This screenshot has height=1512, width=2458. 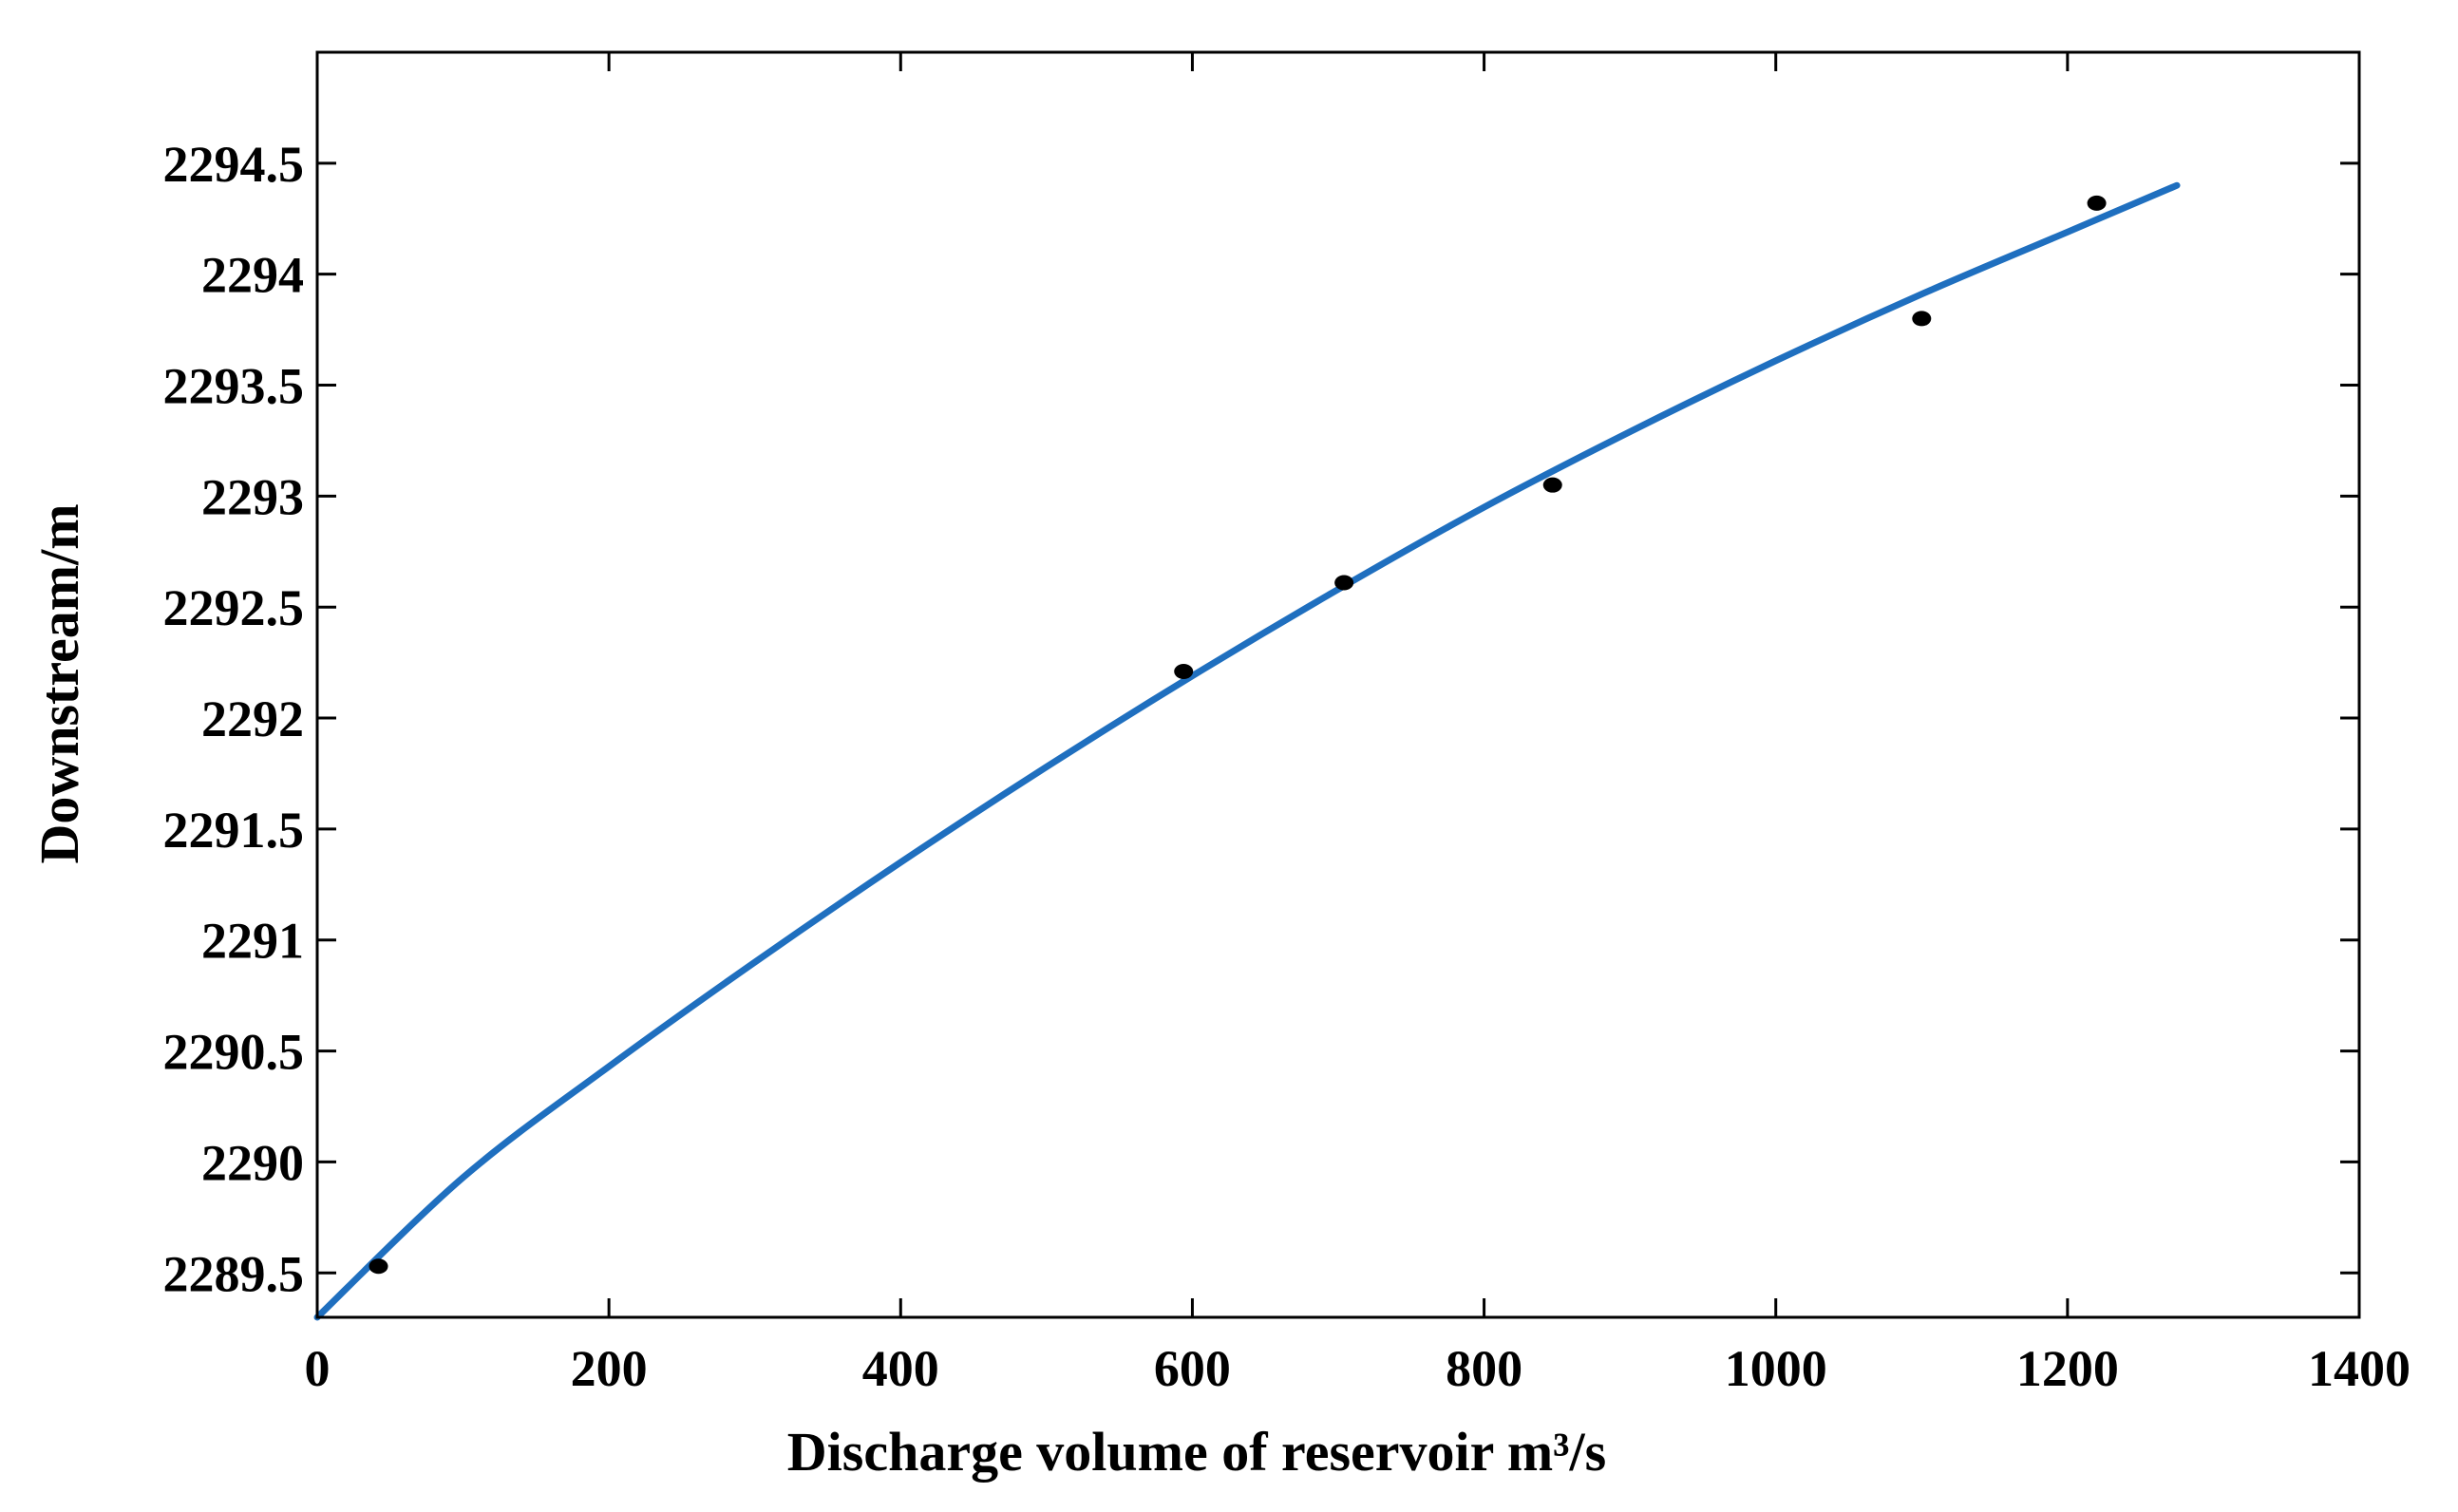 I want to click on y-tick-label: 2293, so click(x=252, y=497).